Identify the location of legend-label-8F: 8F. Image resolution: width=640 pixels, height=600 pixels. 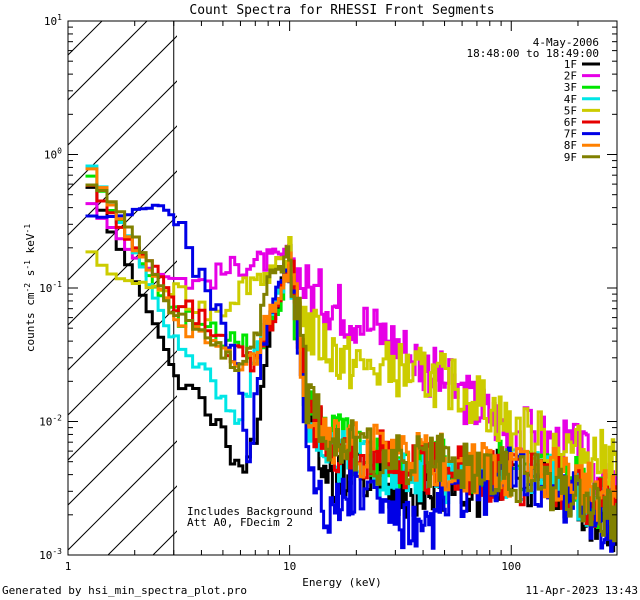
(570, 145).